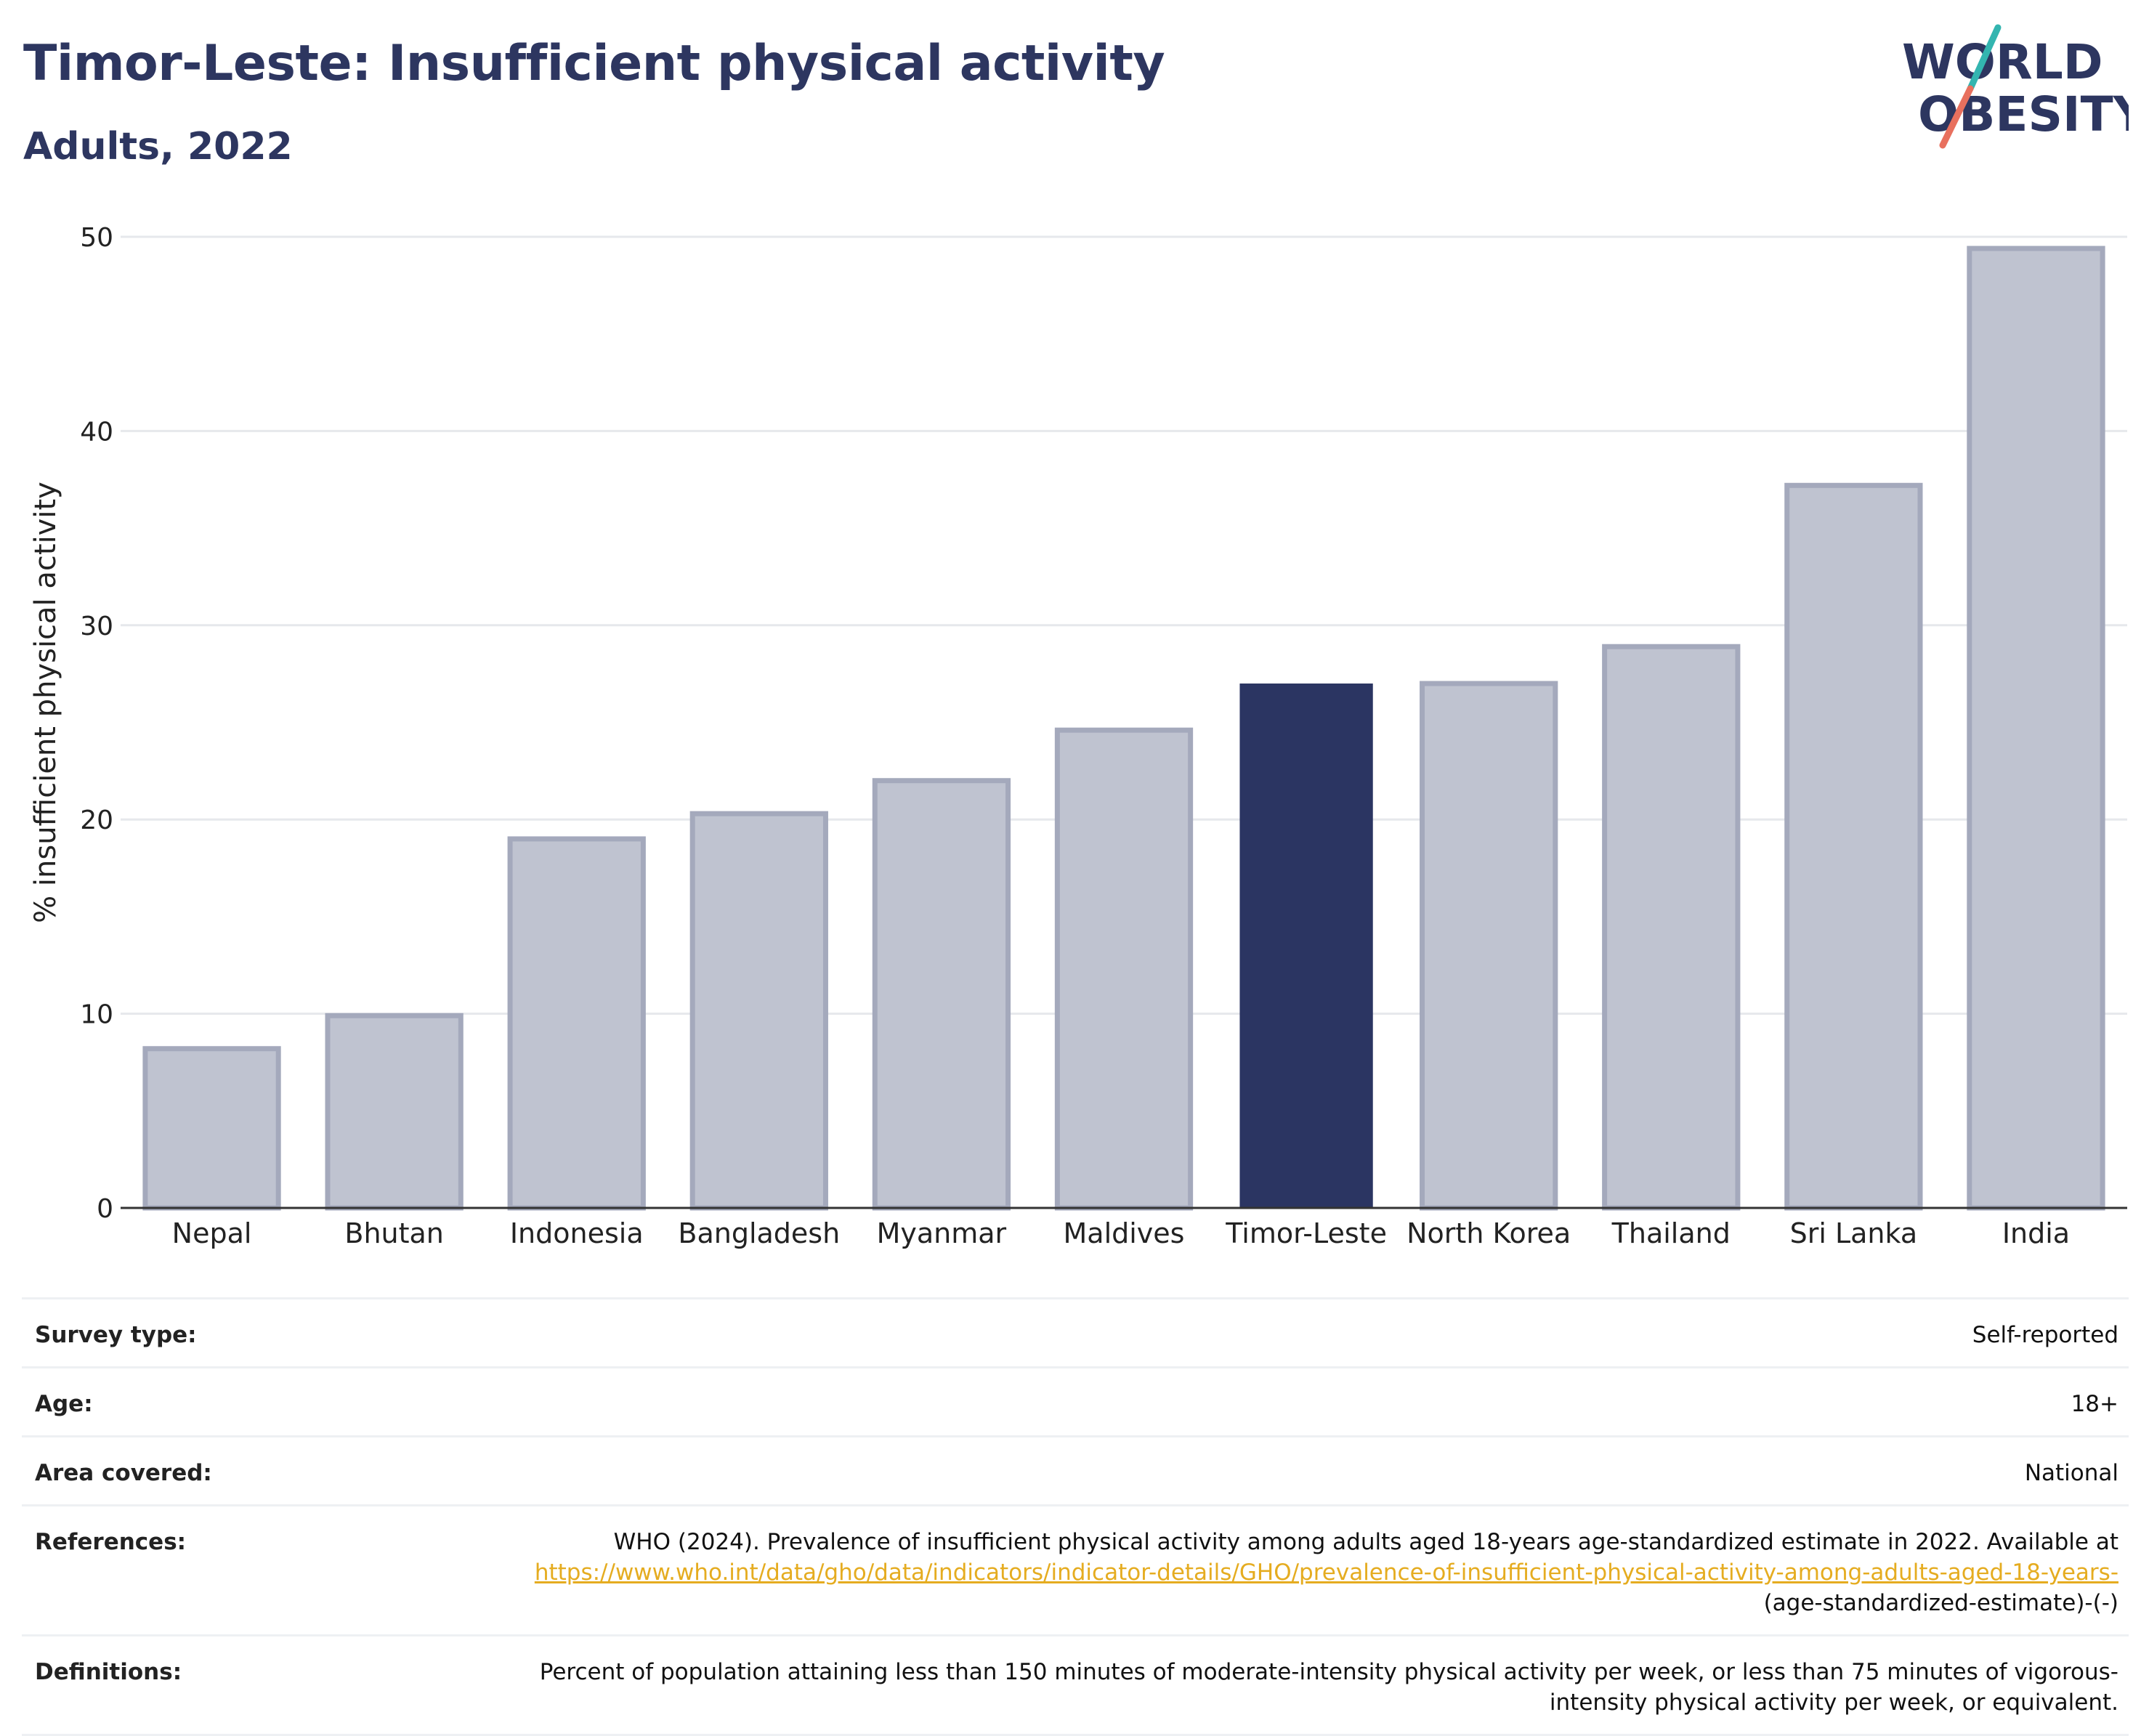 Image resolution: width=2149 pixels, height=1736 pixels. I want to click on area-label: Area covered:, so click(123, 1473).